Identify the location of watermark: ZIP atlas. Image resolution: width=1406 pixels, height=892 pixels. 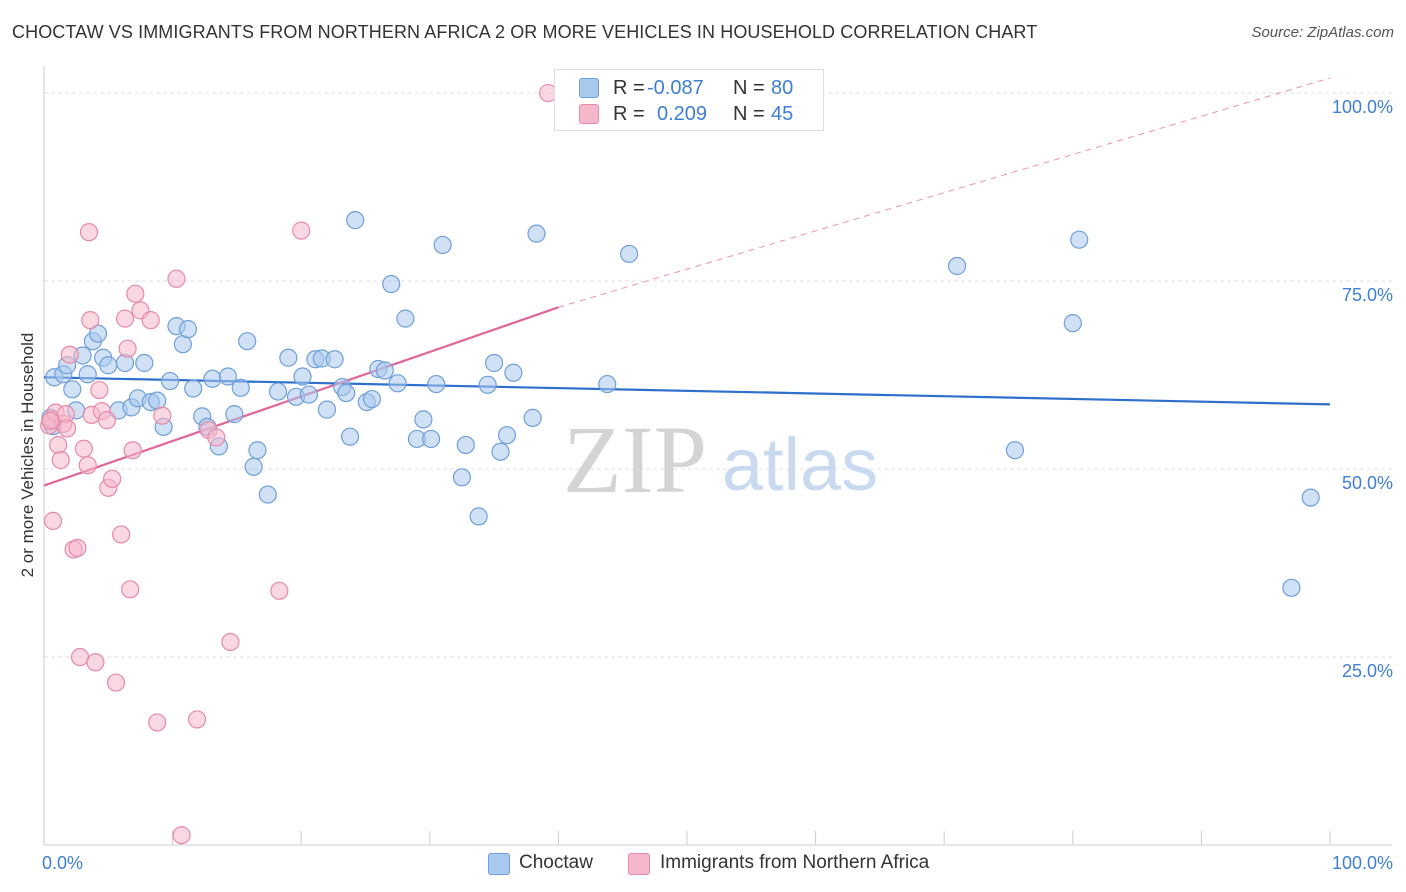
(720, 459).